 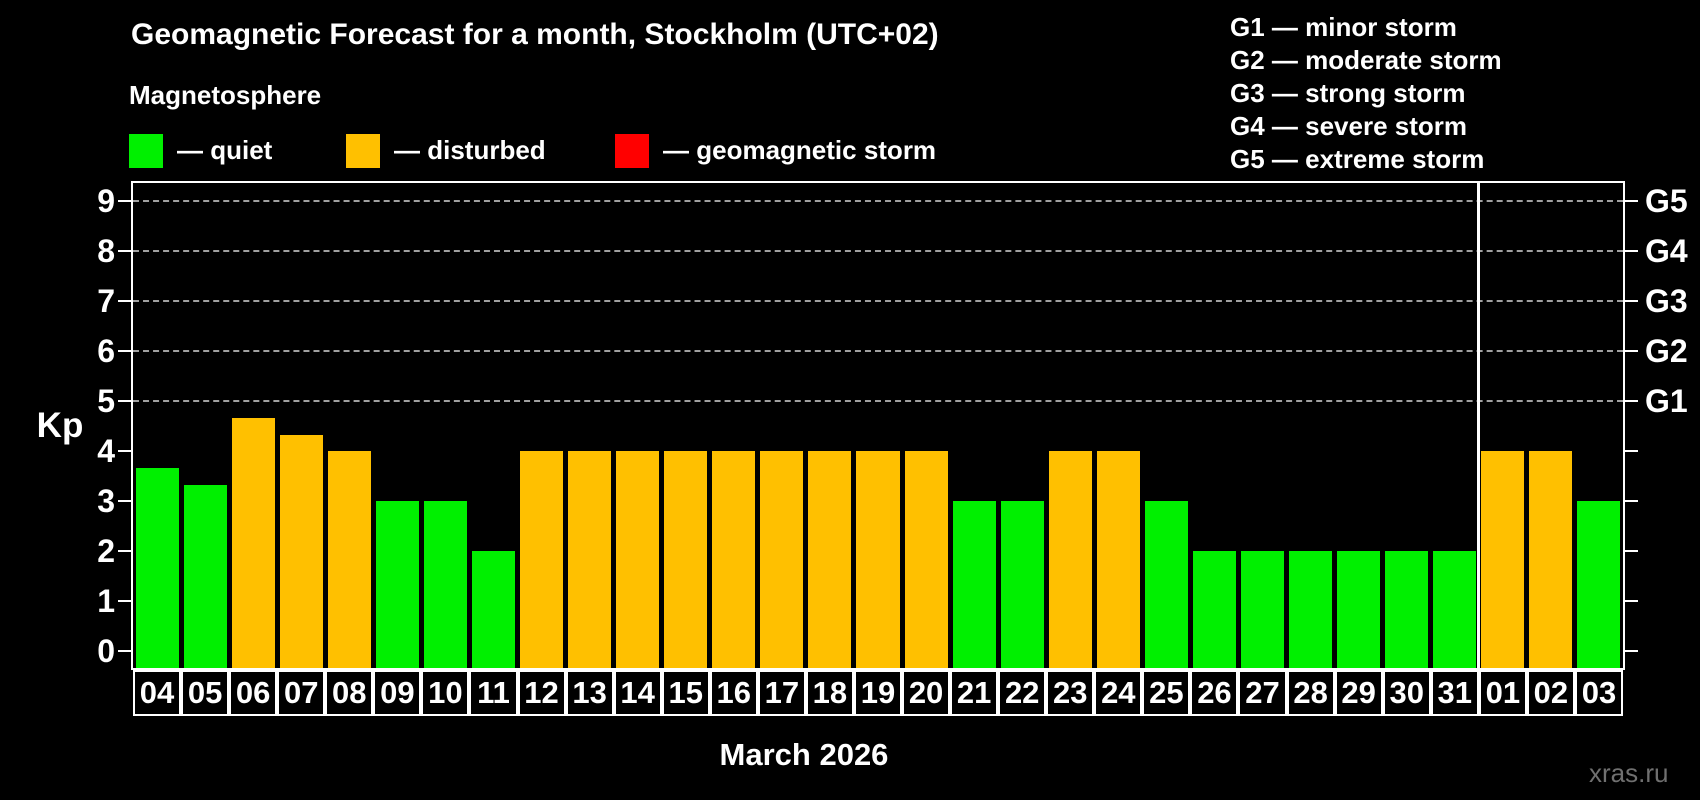 I want to click on y-axis-label-0: 0, so click(x=106, y=651).